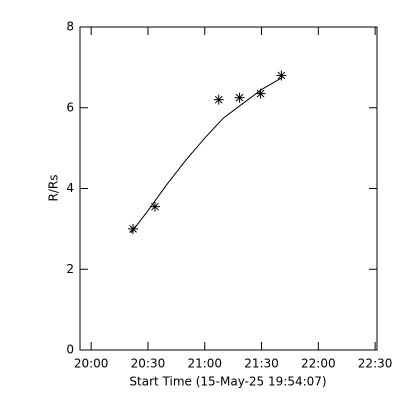  Describe the element at coordinates (91, 364) in the screenshot. I see `x-tick-label: 20:00` at that location.